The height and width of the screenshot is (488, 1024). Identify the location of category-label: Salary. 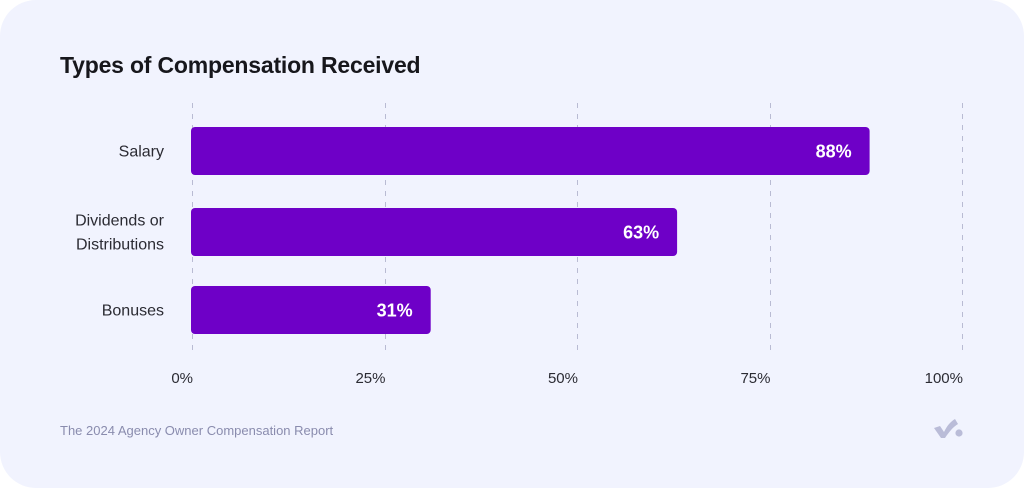
(141, 152).